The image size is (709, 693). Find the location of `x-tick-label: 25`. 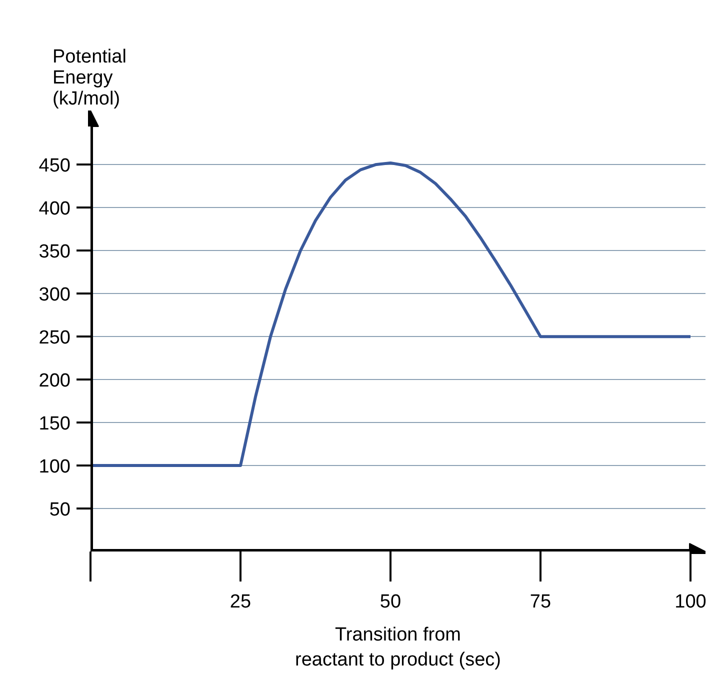

x-tick-label: 25 is located at coordinates (241, 602).